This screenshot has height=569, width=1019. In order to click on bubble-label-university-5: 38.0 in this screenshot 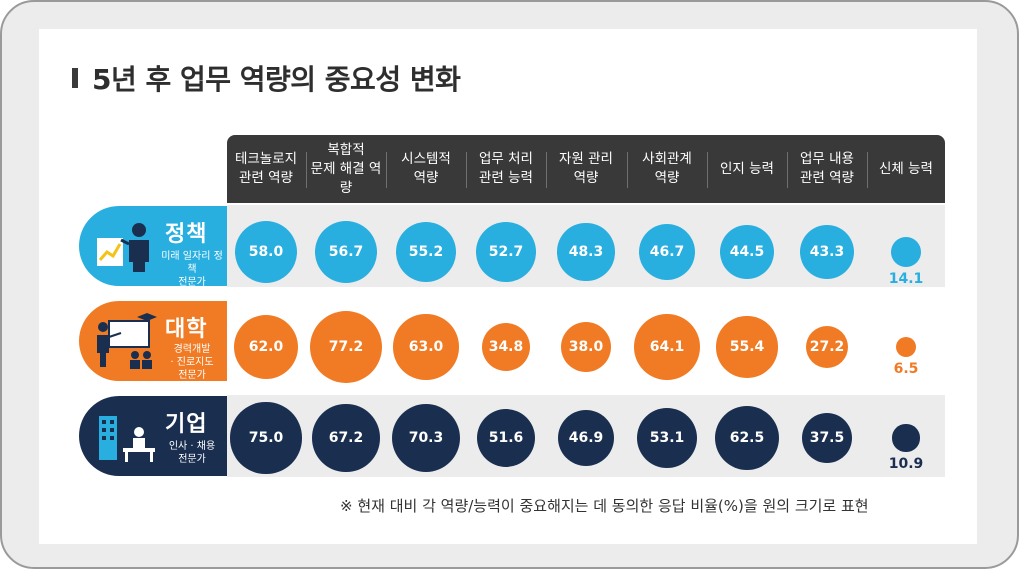, I will do `click(586, 346)`.